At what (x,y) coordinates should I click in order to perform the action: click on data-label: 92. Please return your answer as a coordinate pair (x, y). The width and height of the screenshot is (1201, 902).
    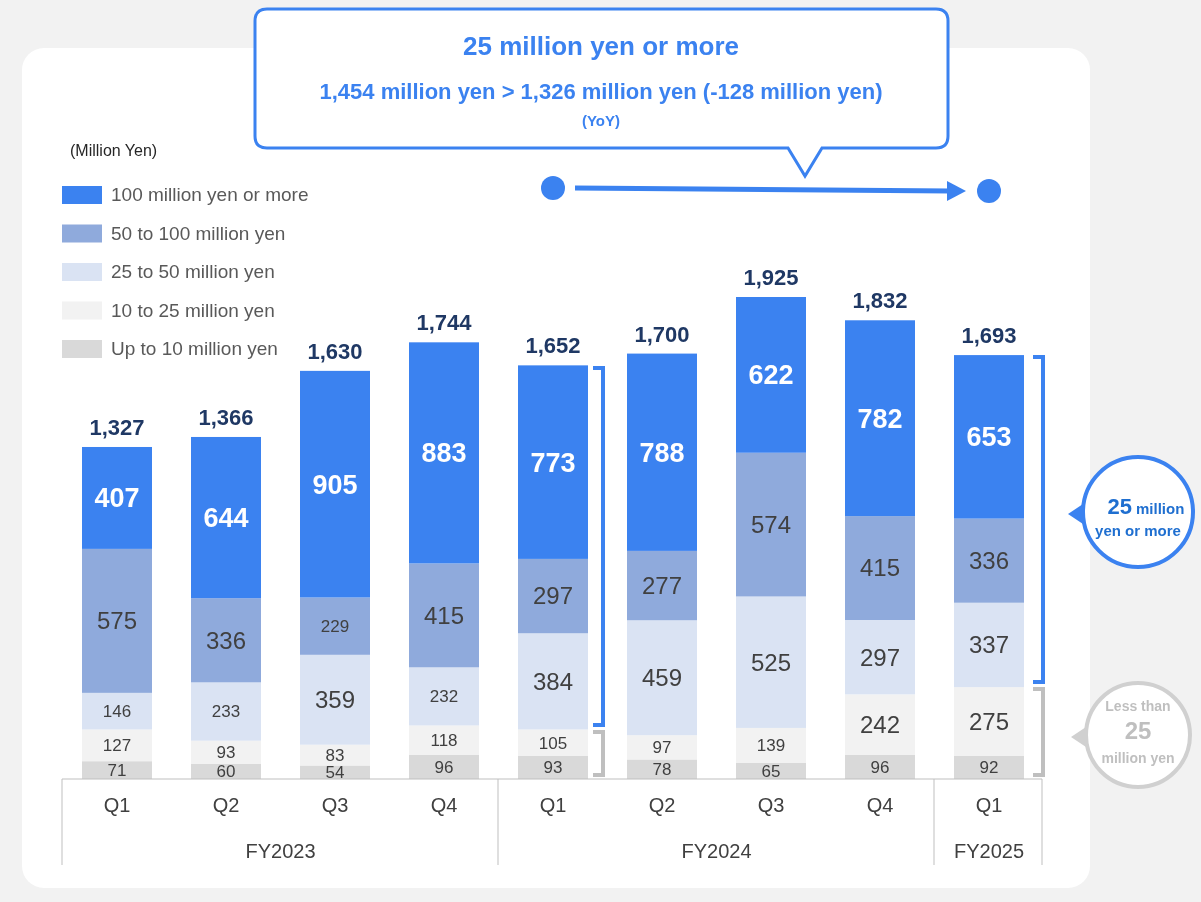
    Looking at the image, I should click on (989, 768).